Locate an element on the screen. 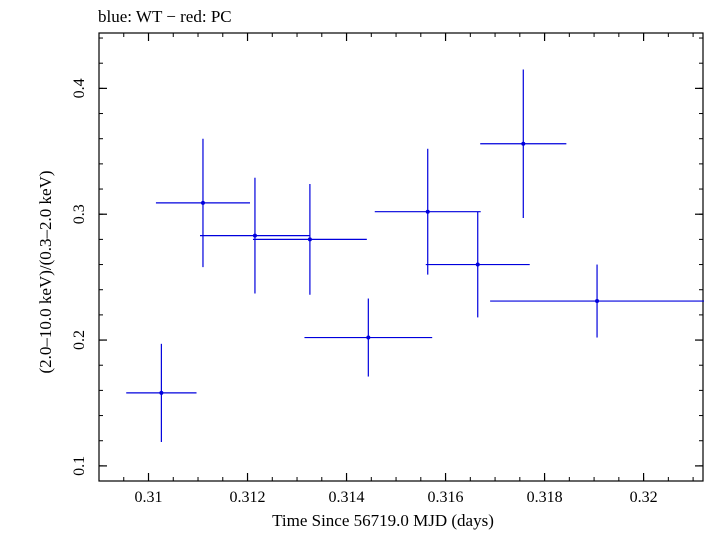 The height and width of the screenshot is (537, 705). y-tick-label: 0.3 is located at coordinates (79, 214).